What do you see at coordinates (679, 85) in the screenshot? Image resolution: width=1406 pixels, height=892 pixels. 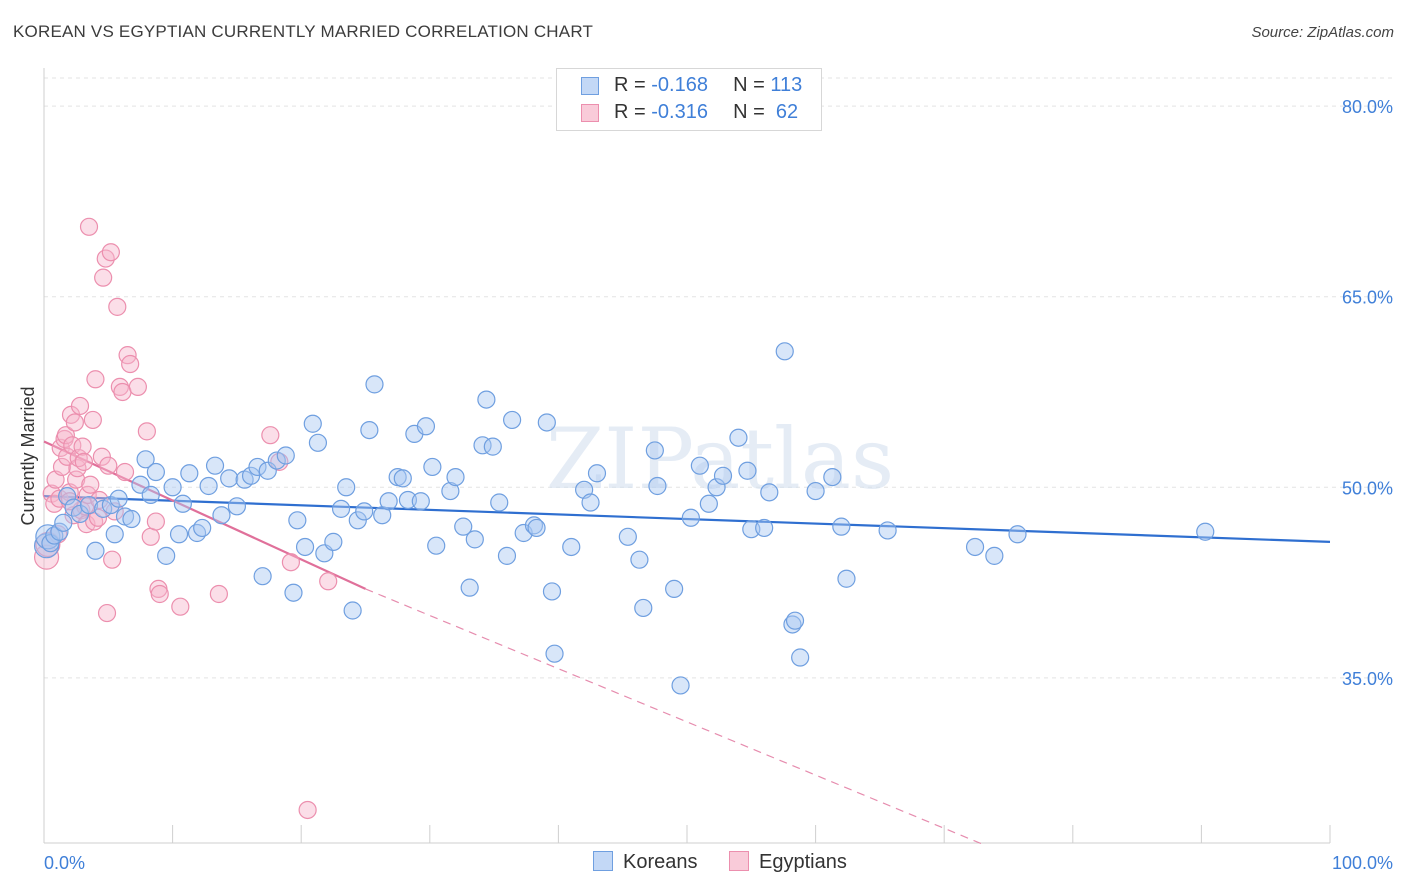 I see `legend-r-value-koreans: -0.168` at bounding box center [679, 85].